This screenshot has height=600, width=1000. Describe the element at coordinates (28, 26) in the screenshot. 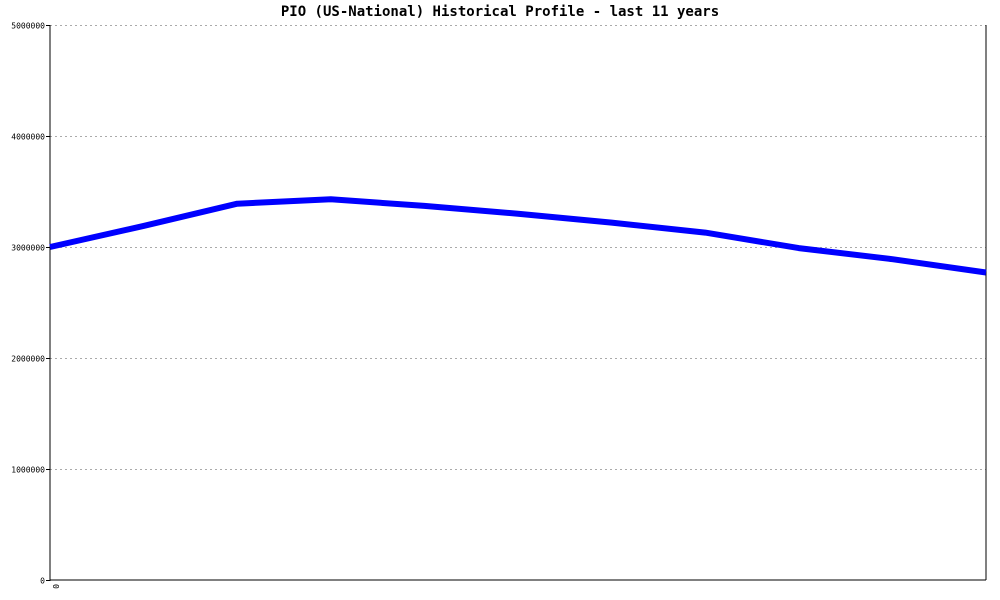

I see `y-tick-label: 5000000` at that location.